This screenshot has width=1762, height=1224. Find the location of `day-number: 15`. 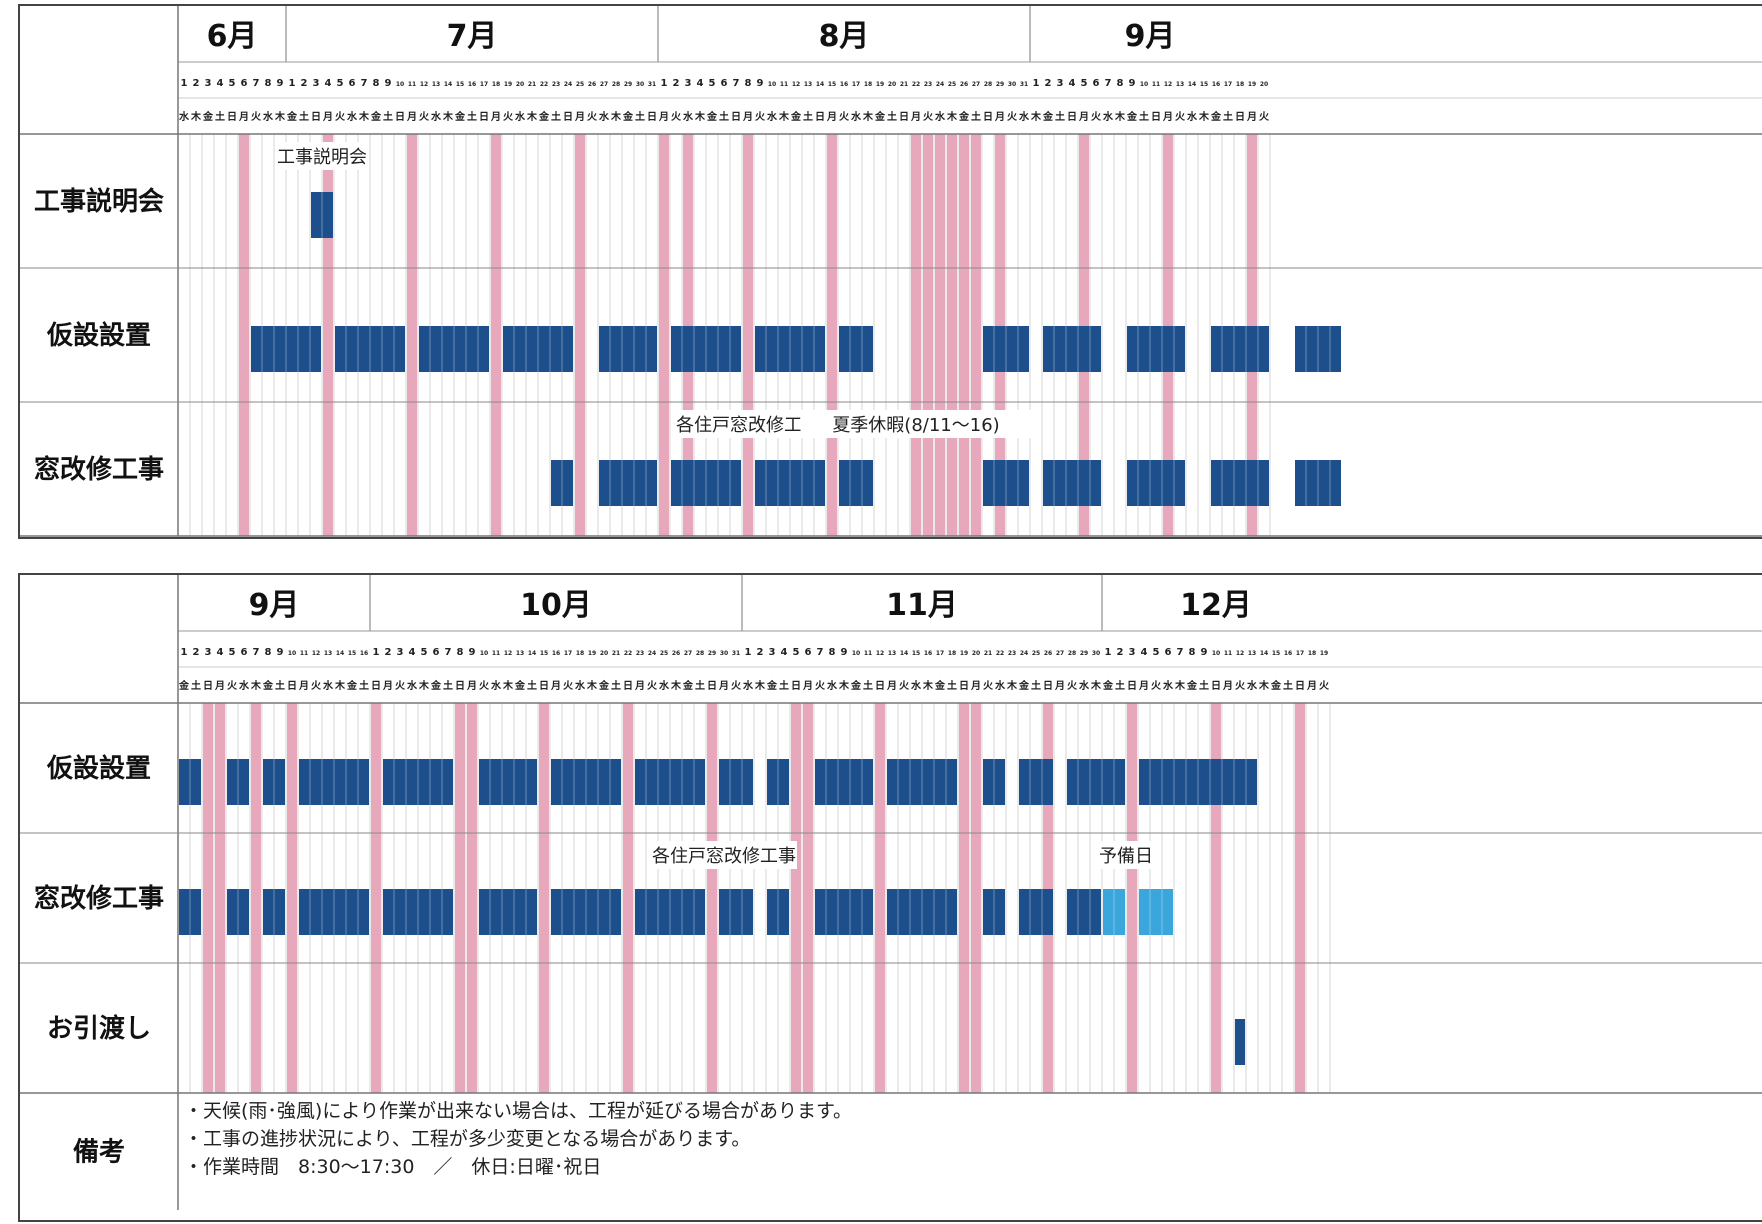

day-number: 15 is located at coordinates (1204, 84).